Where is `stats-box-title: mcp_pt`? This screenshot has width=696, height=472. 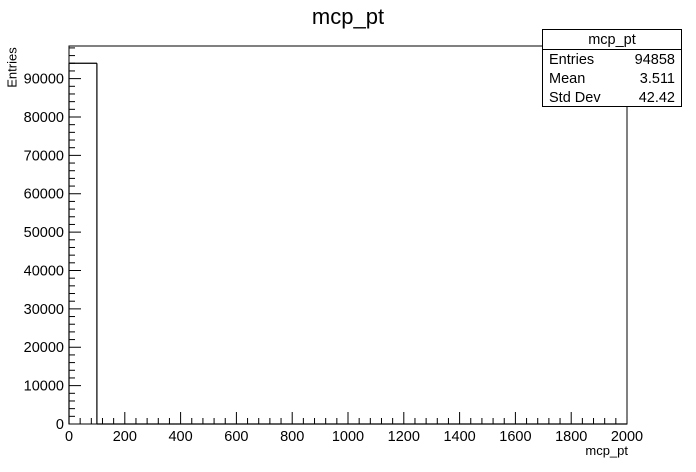 stats-box-title: mcp_pt is located at coordinates (612, 40).